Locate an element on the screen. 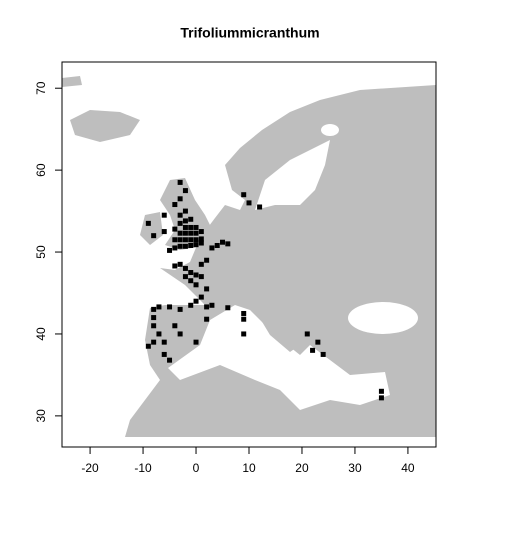  baltic is located at coordinates (292, 175).